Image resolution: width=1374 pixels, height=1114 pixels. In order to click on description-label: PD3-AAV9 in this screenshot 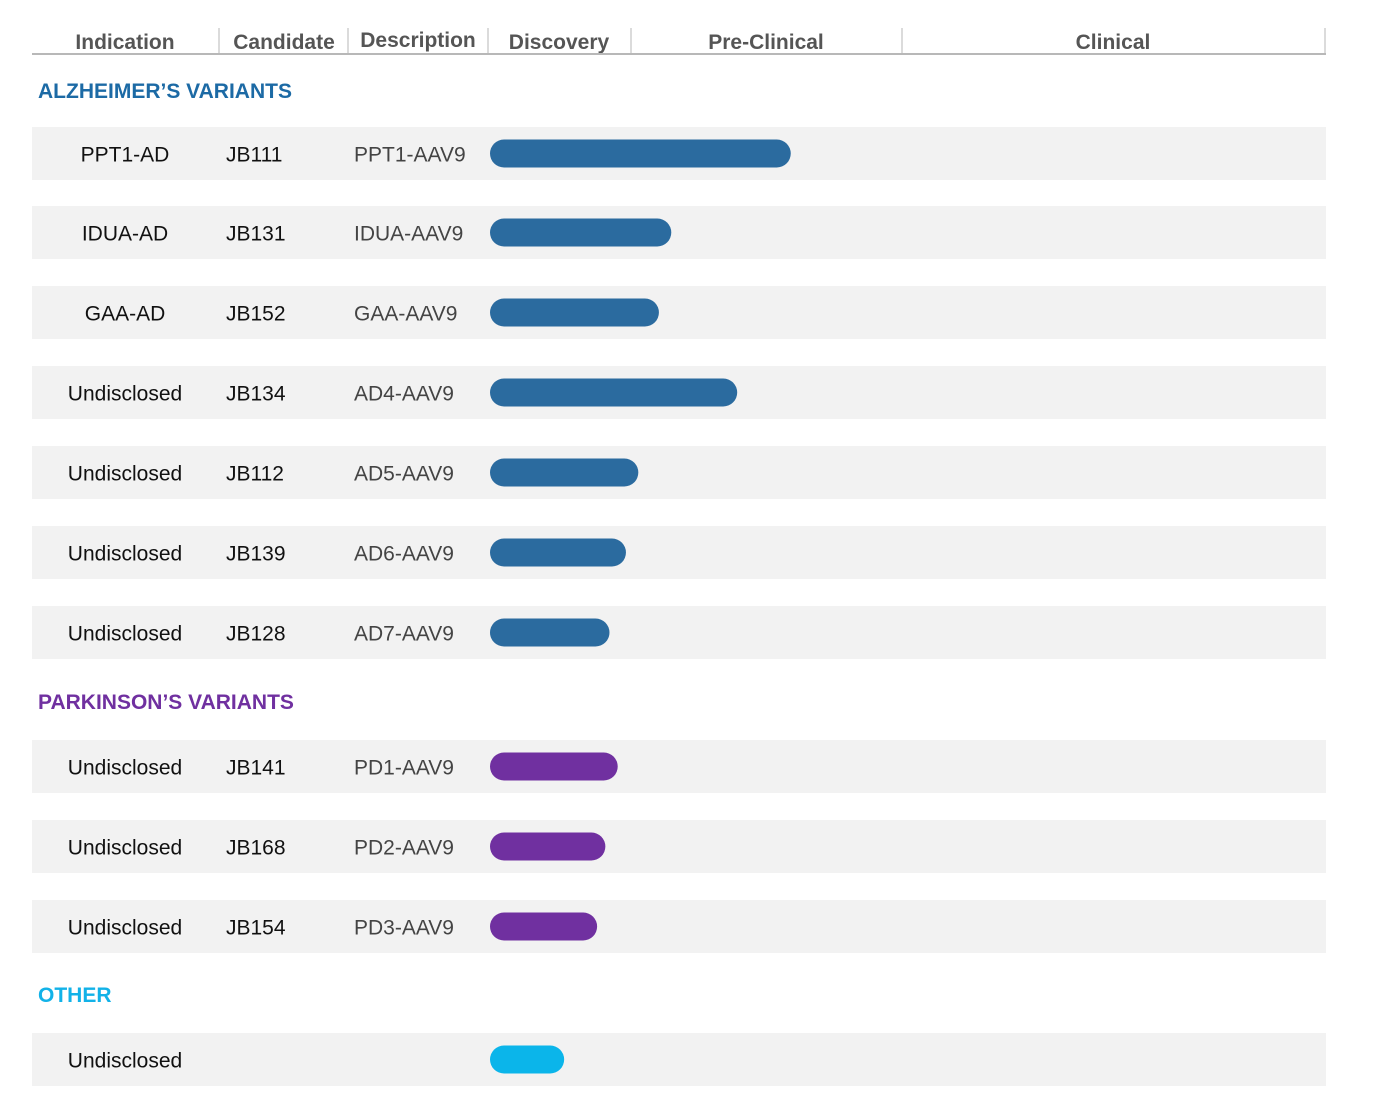, I will do `click(404, 928)`.